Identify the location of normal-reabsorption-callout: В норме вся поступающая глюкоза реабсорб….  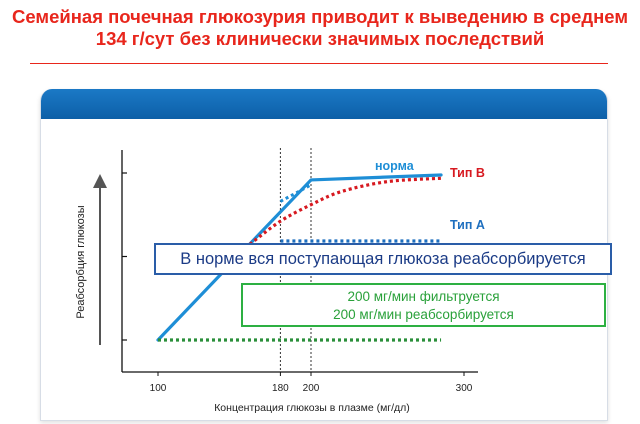
(383, 259).